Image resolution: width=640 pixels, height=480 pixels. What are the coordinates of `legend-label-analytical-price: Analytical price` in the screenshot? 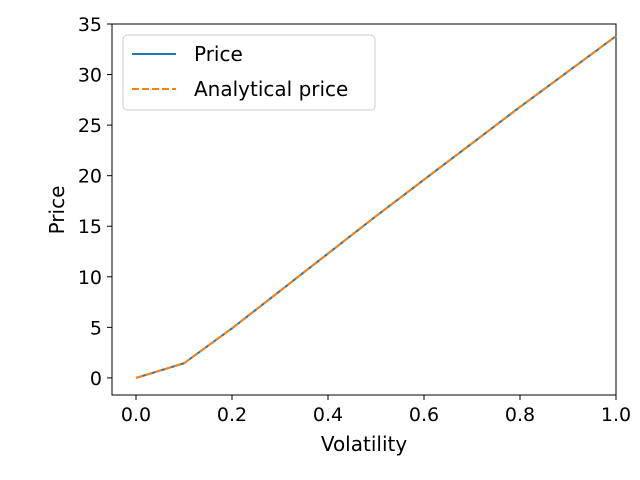 It's located at (271, 89).